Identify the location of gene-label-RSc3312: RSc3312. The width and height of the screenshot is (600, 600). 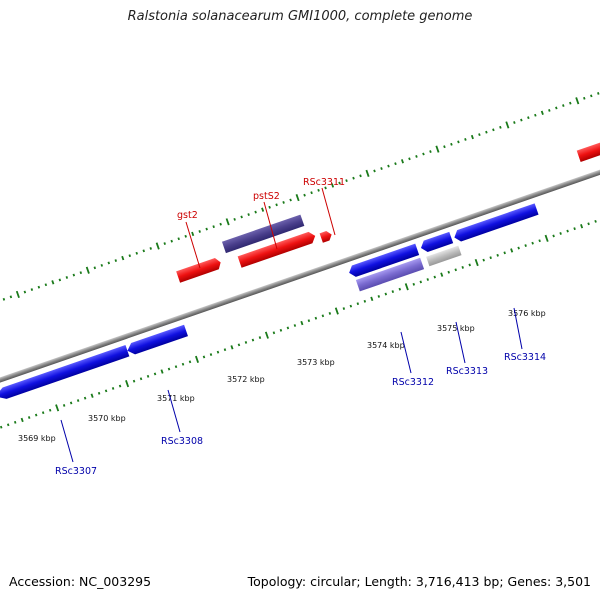
(413, 382).